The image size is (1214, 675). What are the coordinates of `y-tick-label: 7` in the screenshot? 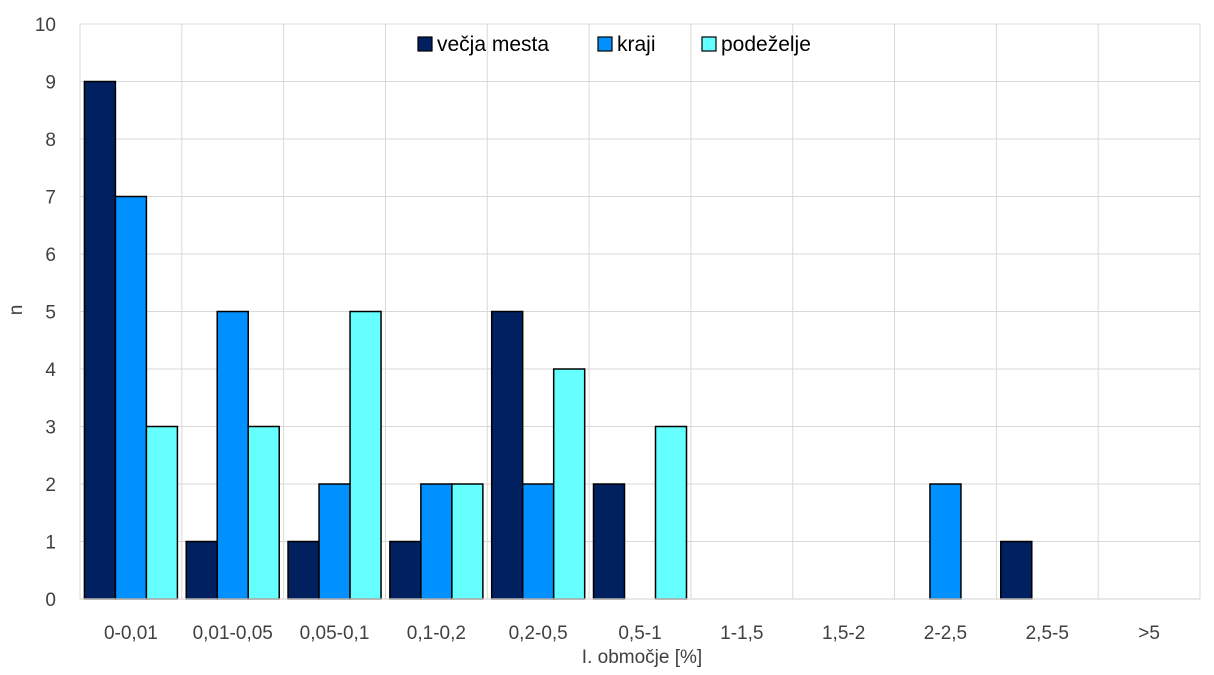 It's located at (50, 198).